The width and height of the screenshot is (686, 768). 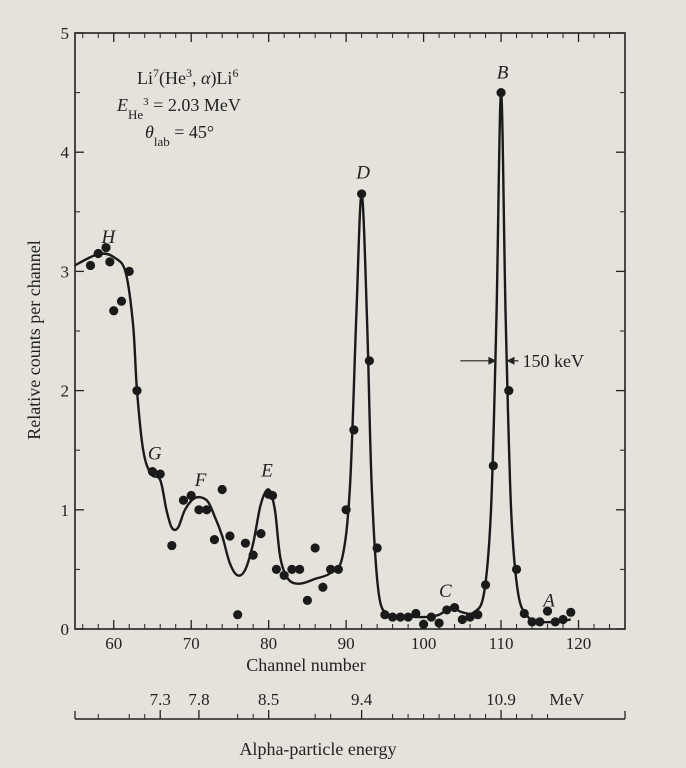 I want to click on x-tick-label: 60, so click(x=113, y=643).